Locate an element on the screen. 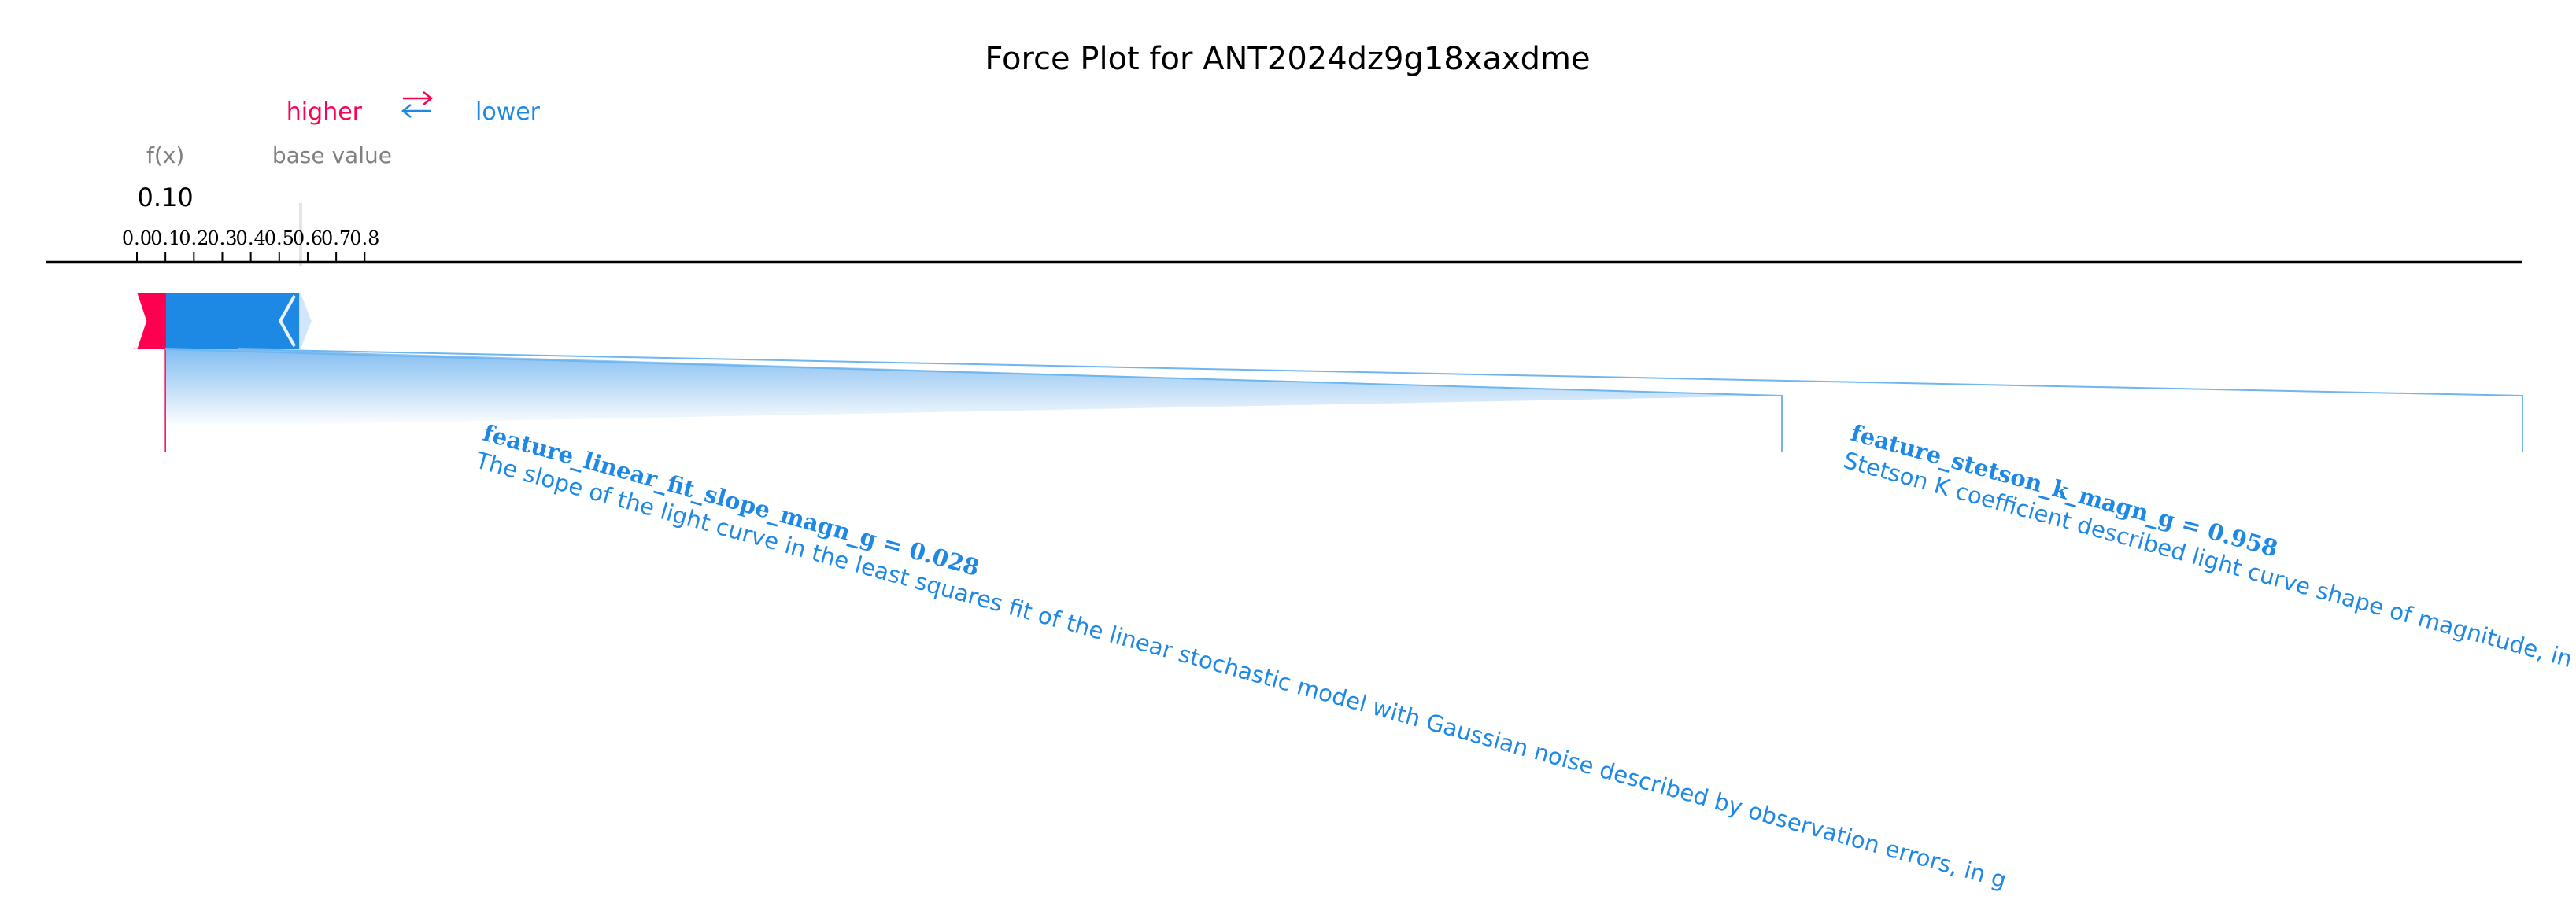 The width and height of the screenshot is (2576, 907). fx-value: 0.10 is located at coordinates (166, 197).